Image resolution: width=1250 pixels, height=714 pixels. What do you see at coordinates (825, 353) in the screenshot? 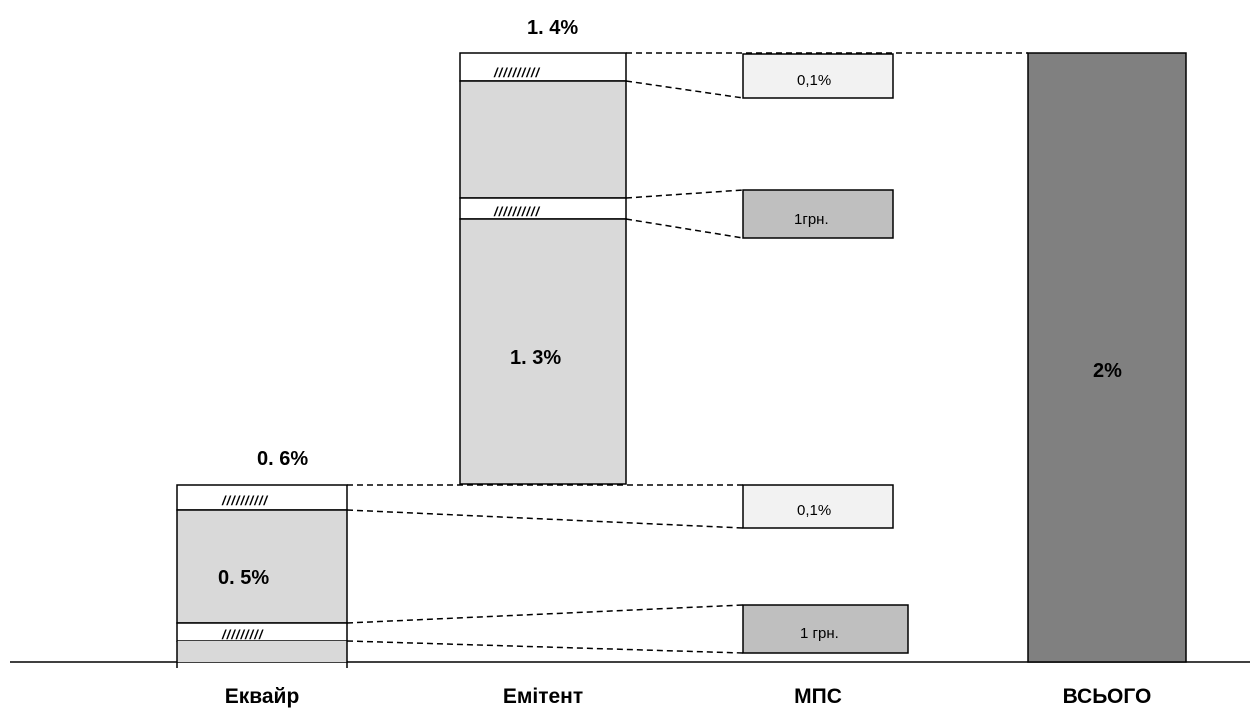
I see `mps-column: 0,1% 1грн. 0,1% 1 грн.` at bounding box center [825, 353].